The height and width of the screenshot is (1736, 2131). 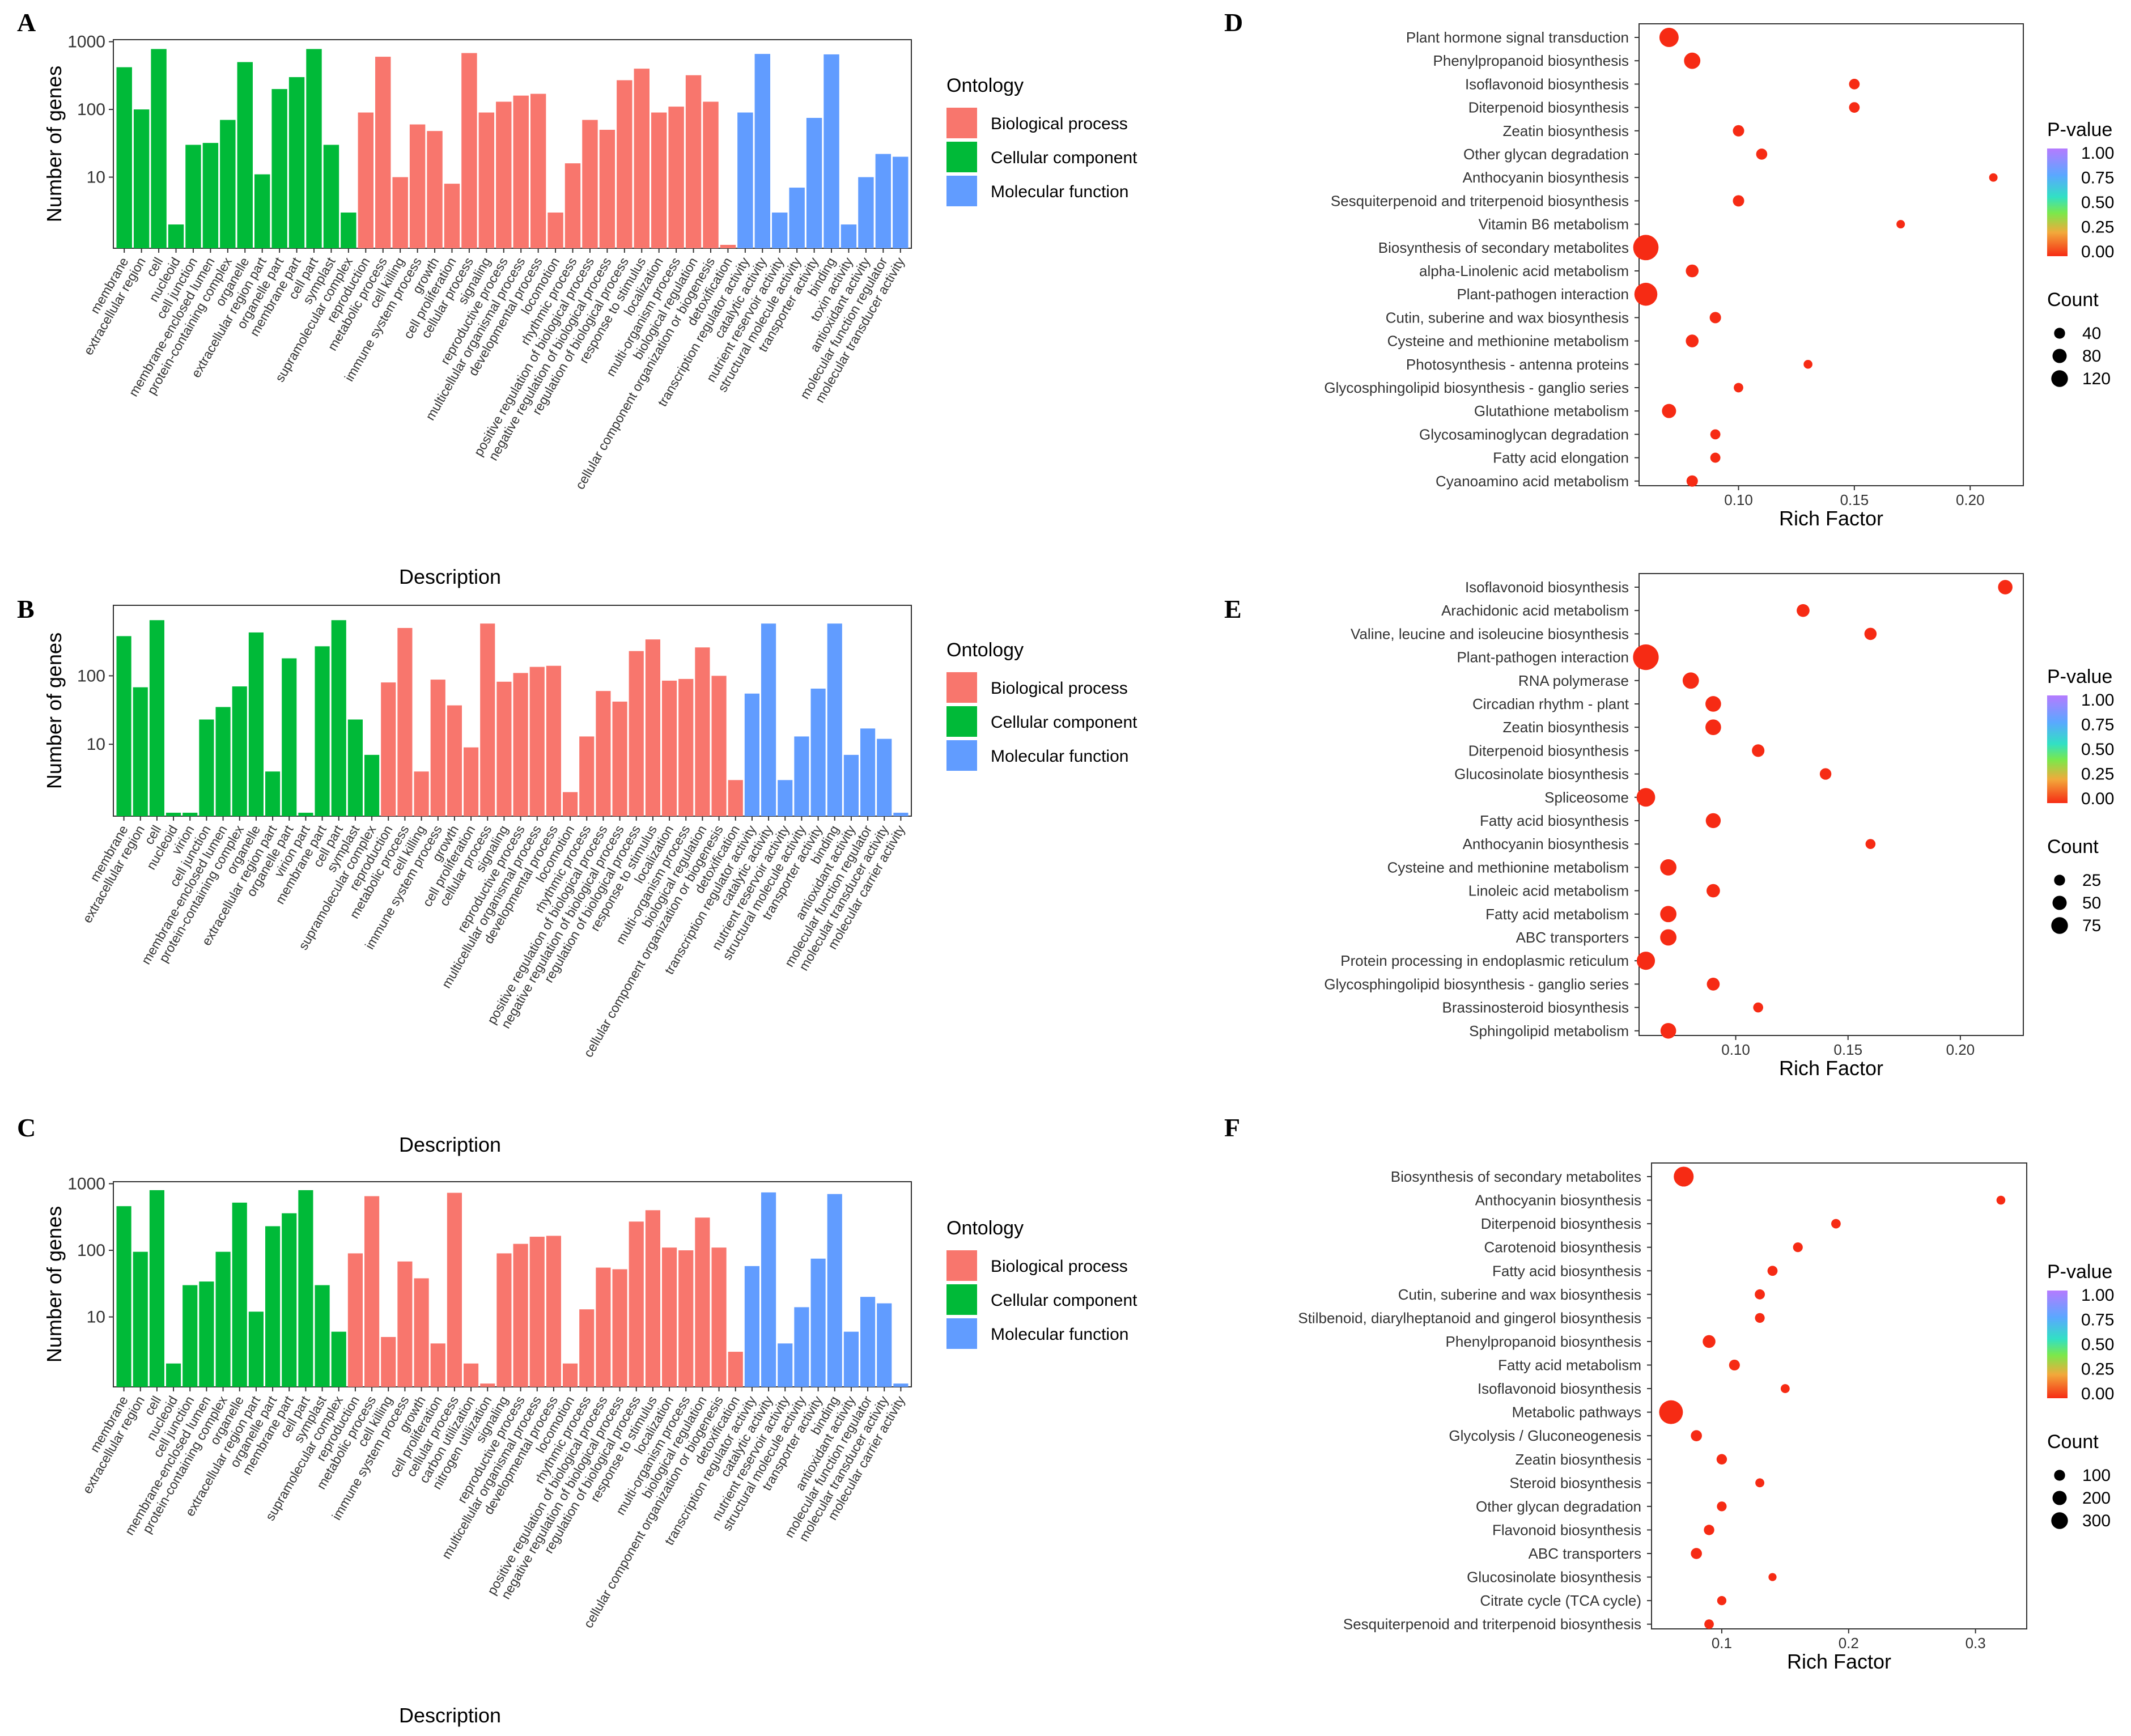 I want to click on bar-carbon-utilization, so click(x=471, y=1375).